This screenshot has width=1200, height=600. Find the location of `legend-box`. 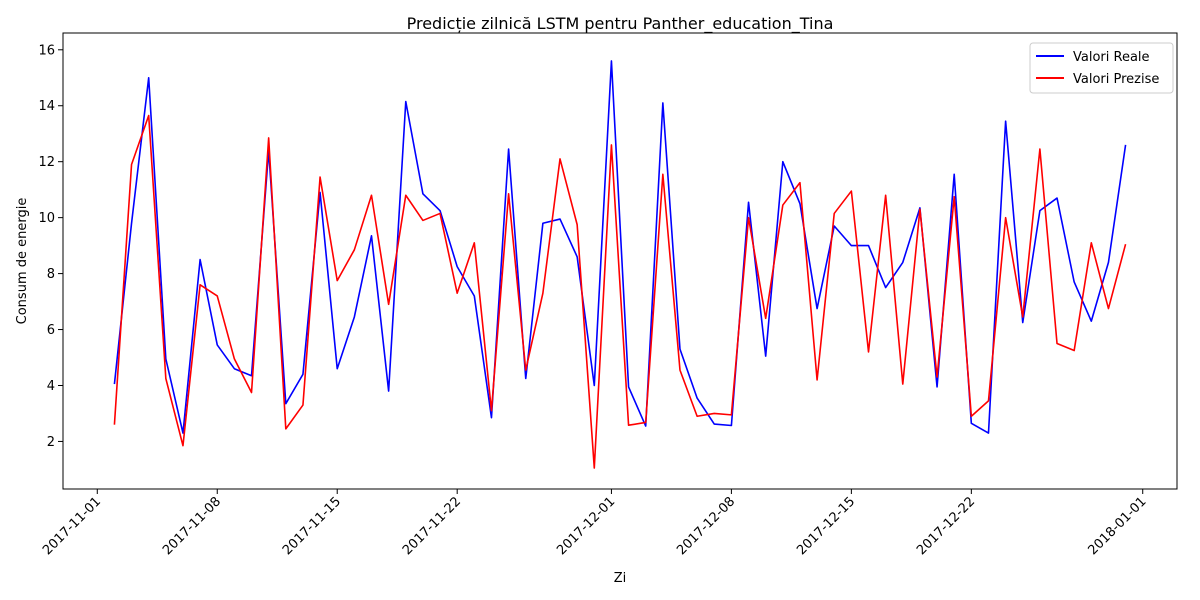

legend-box is located at coordinates (1101, 68).